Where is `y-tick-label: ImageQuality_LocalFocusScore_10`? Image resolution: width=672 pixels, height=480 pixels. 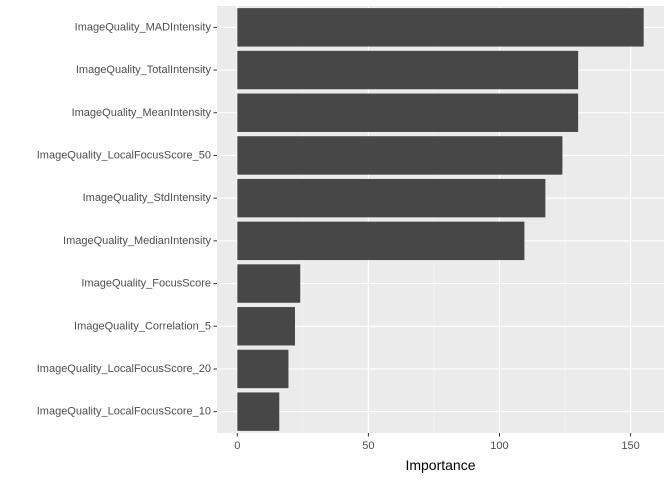 y-tick-label: ImageQuality_LocalFocusScore_10 is located at coordinates (124, 412).